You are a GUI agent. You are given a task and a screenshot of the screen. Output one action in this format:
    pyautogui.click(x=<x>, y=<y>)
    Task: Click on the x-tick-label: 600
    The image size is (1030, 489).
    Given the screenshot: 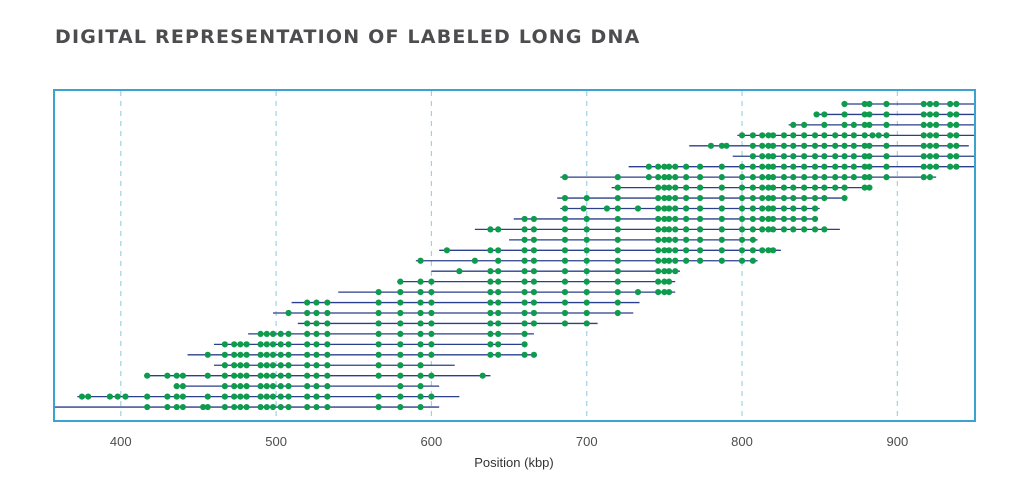 What is the action you would take?
    pyautogui.click(x=432, y=441)
    